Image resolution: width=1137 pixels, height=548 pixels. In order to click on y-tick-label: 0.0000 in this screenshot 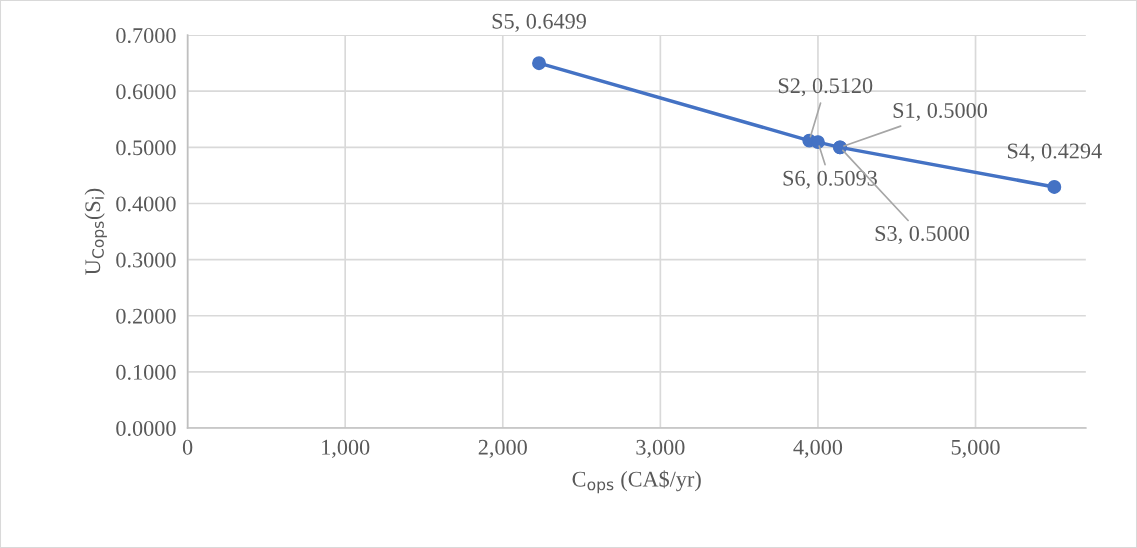, I will do `click(146, 428)`.